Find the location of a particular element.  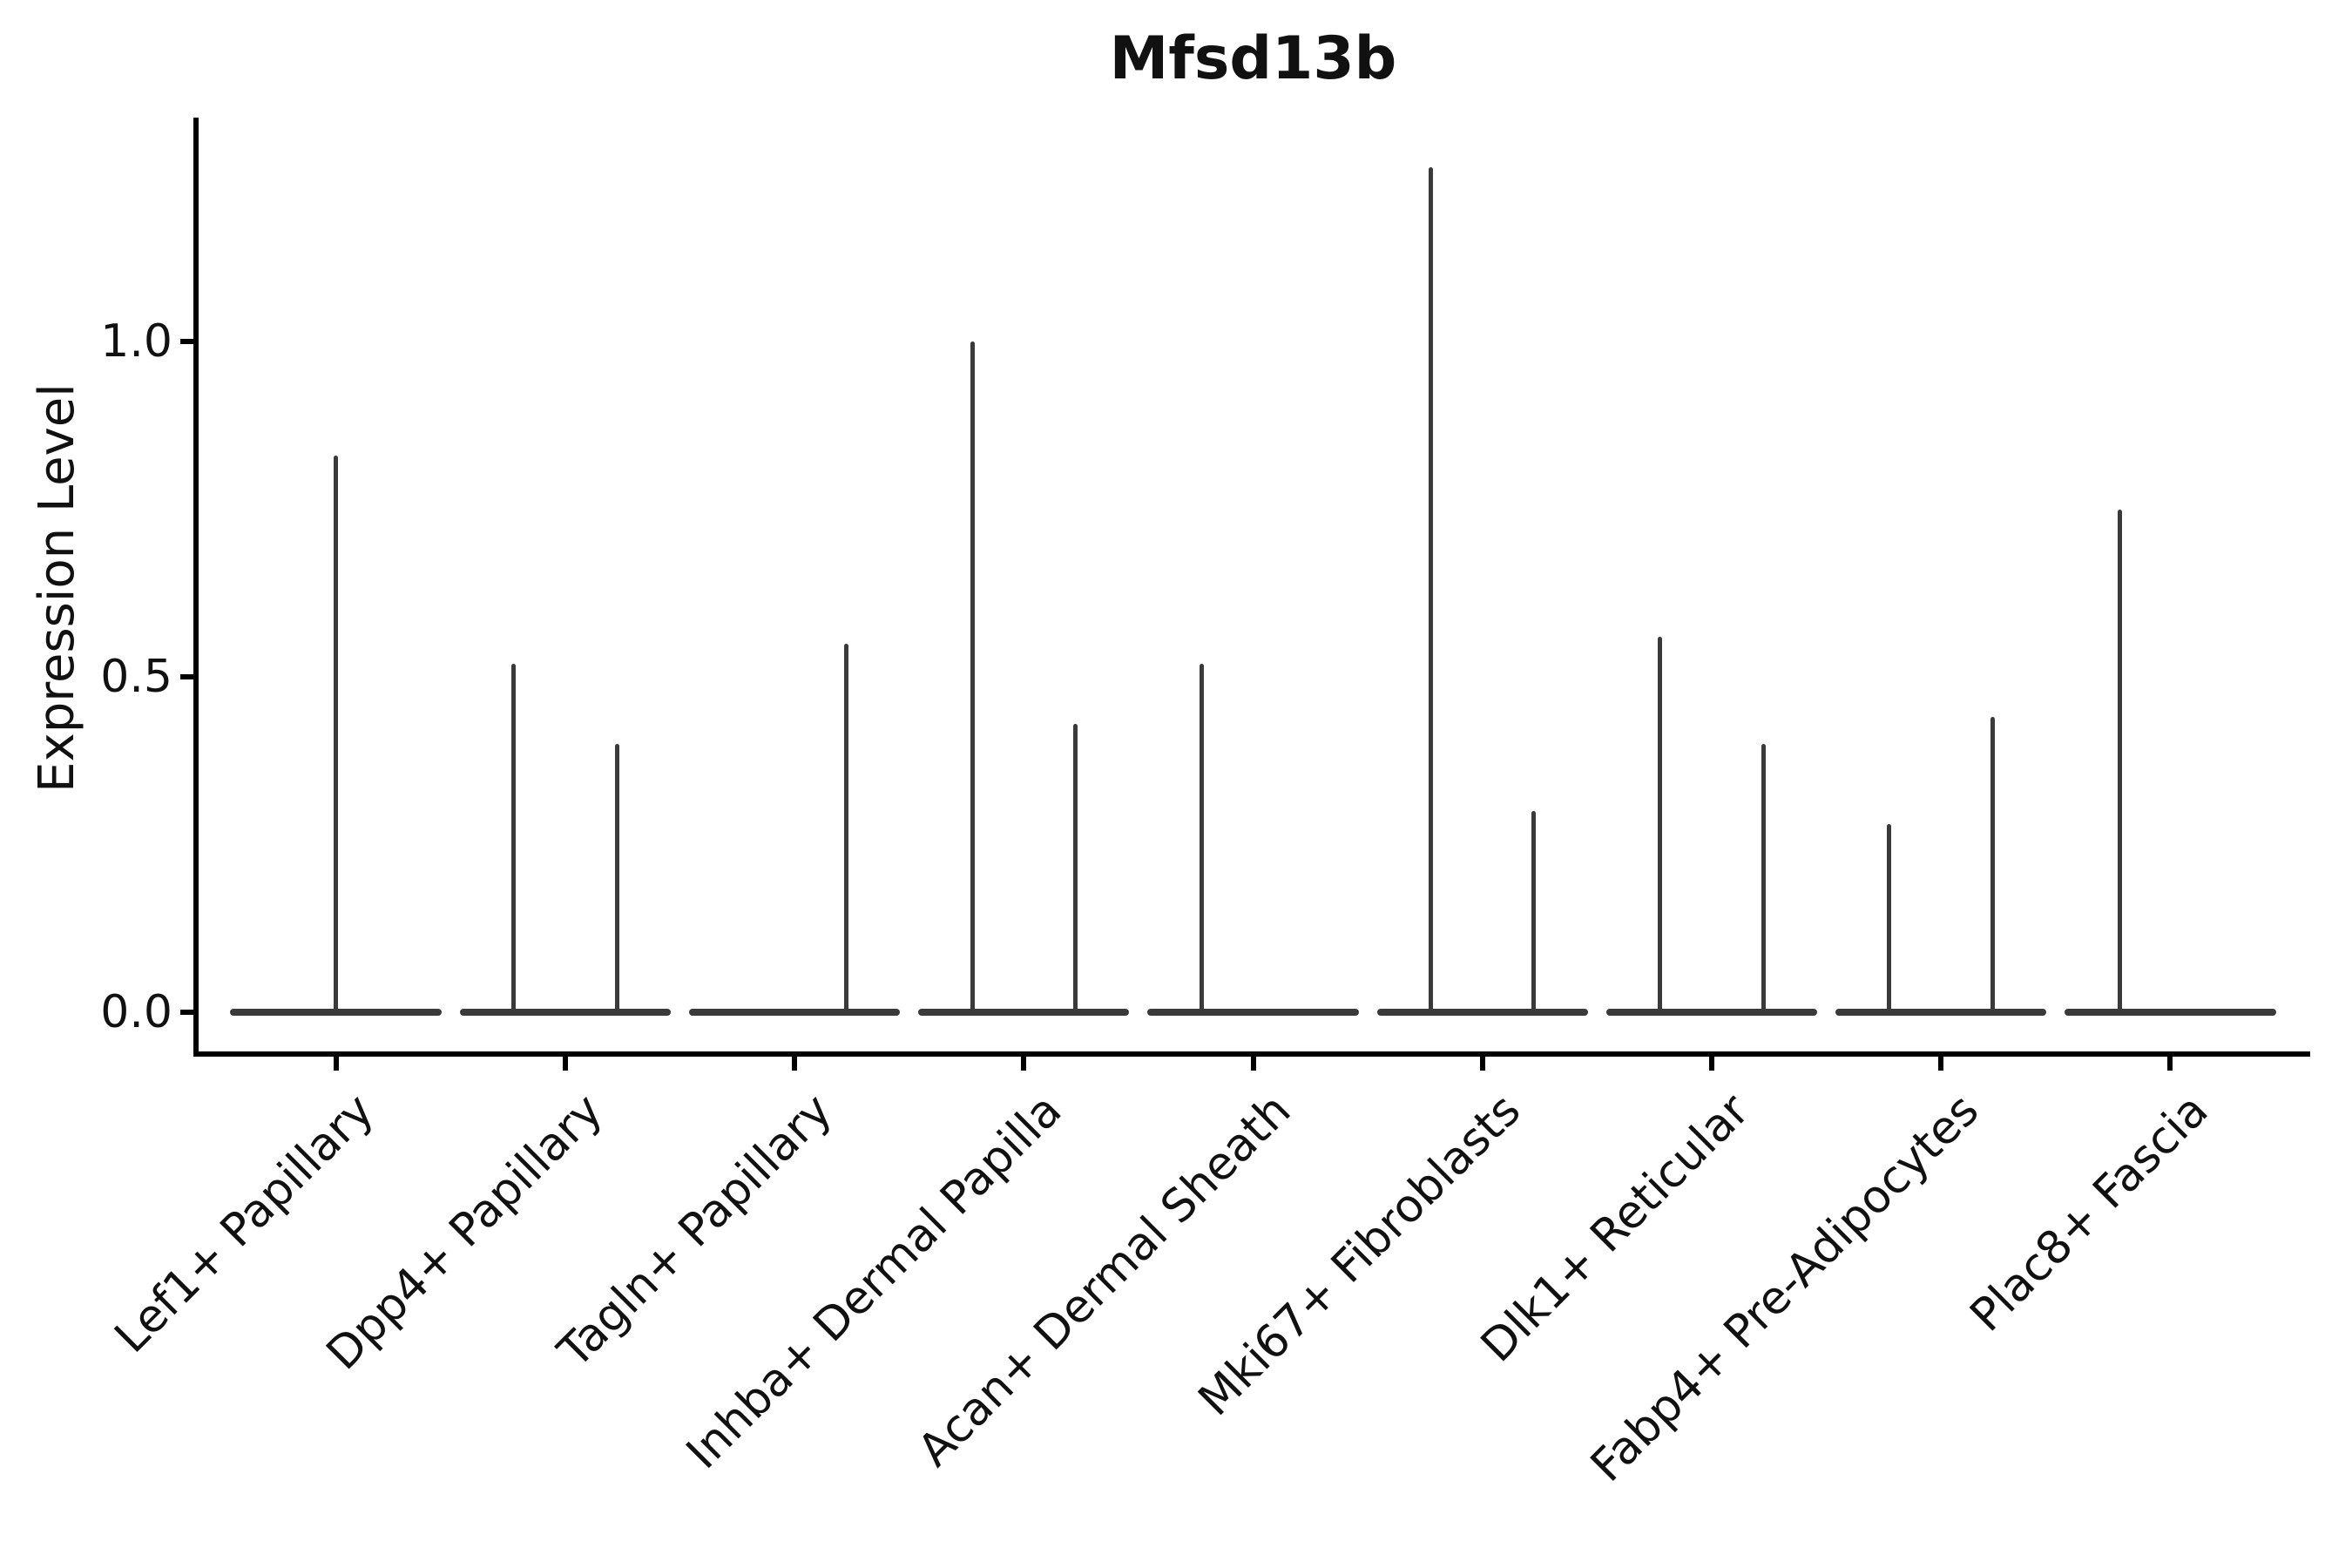

y-tick-label: 0.5 is located at coordinates (136, 677).